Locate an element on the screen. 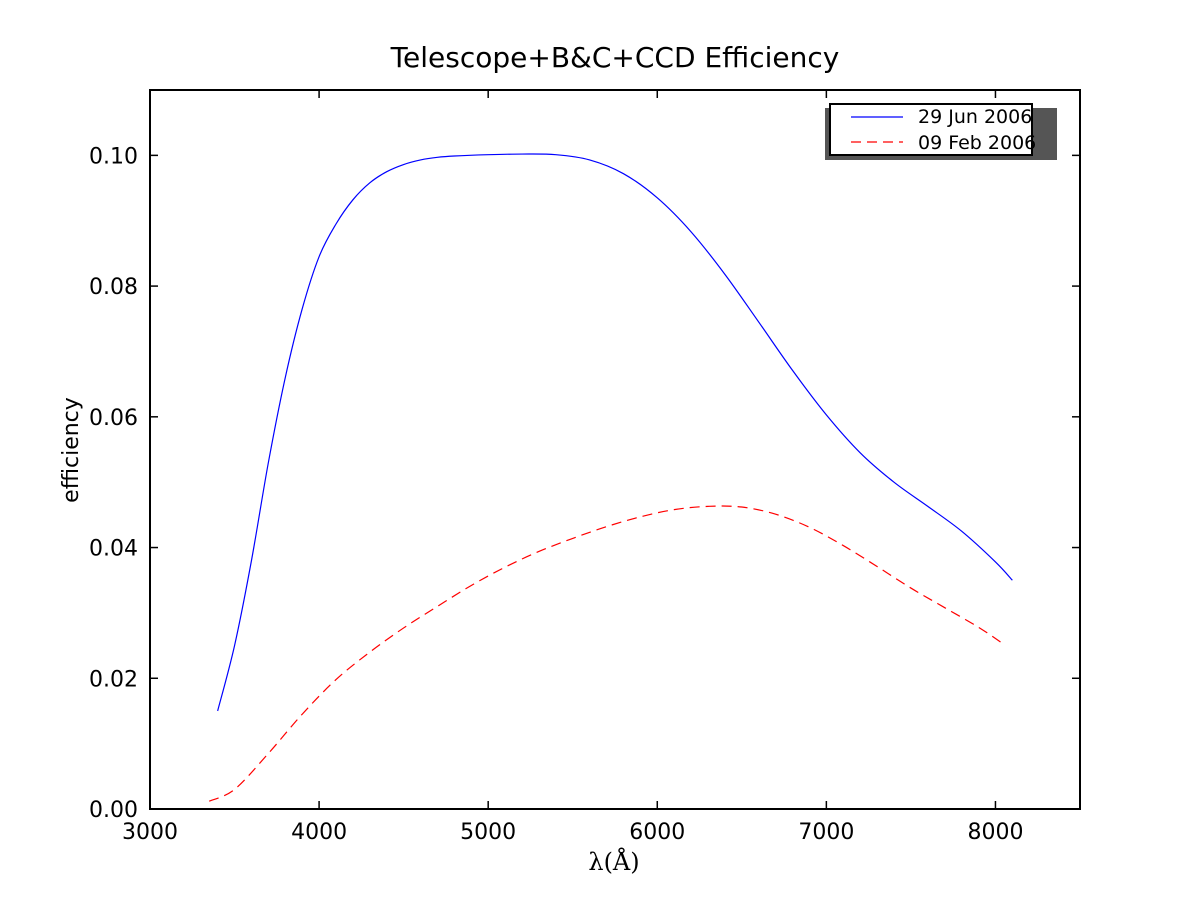  x-tick-label: 4000 is located at coordinates (319, 832).